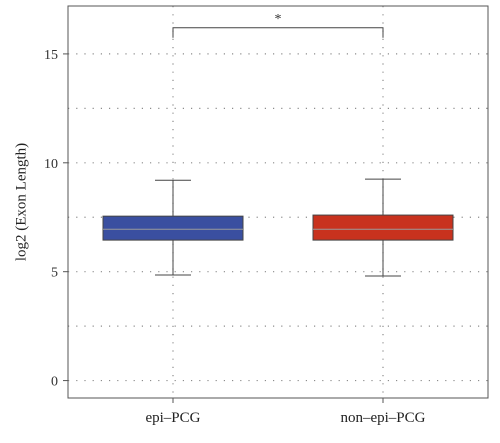 The image size is (500, 443). I want to click on box-non-epi-pcg, so click(383, 227).